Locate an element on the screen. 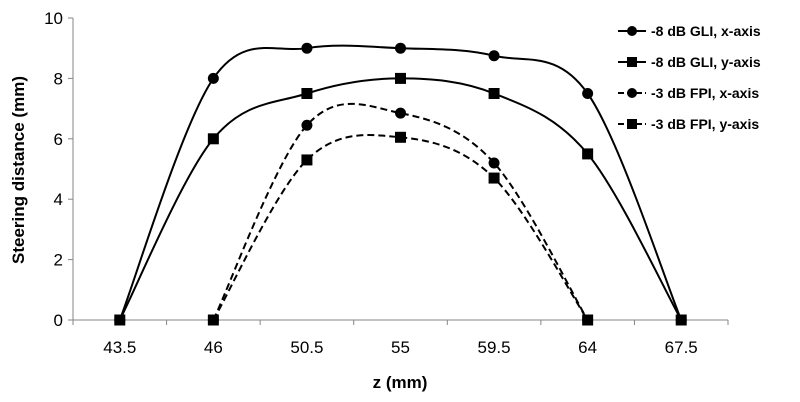 Image resolution: width=800 pixels, height=402 pixels. x-tick-label: 55 is located at coordinates (400, 347).